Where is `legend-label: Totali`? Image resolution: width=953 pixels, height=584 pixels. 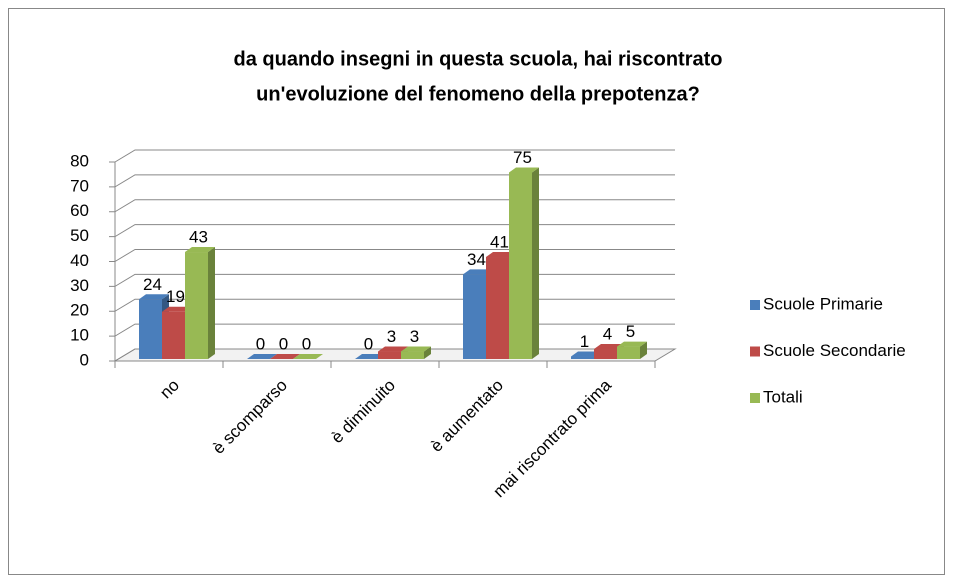
legend-label: Totali is located at coordinates (783, 396).